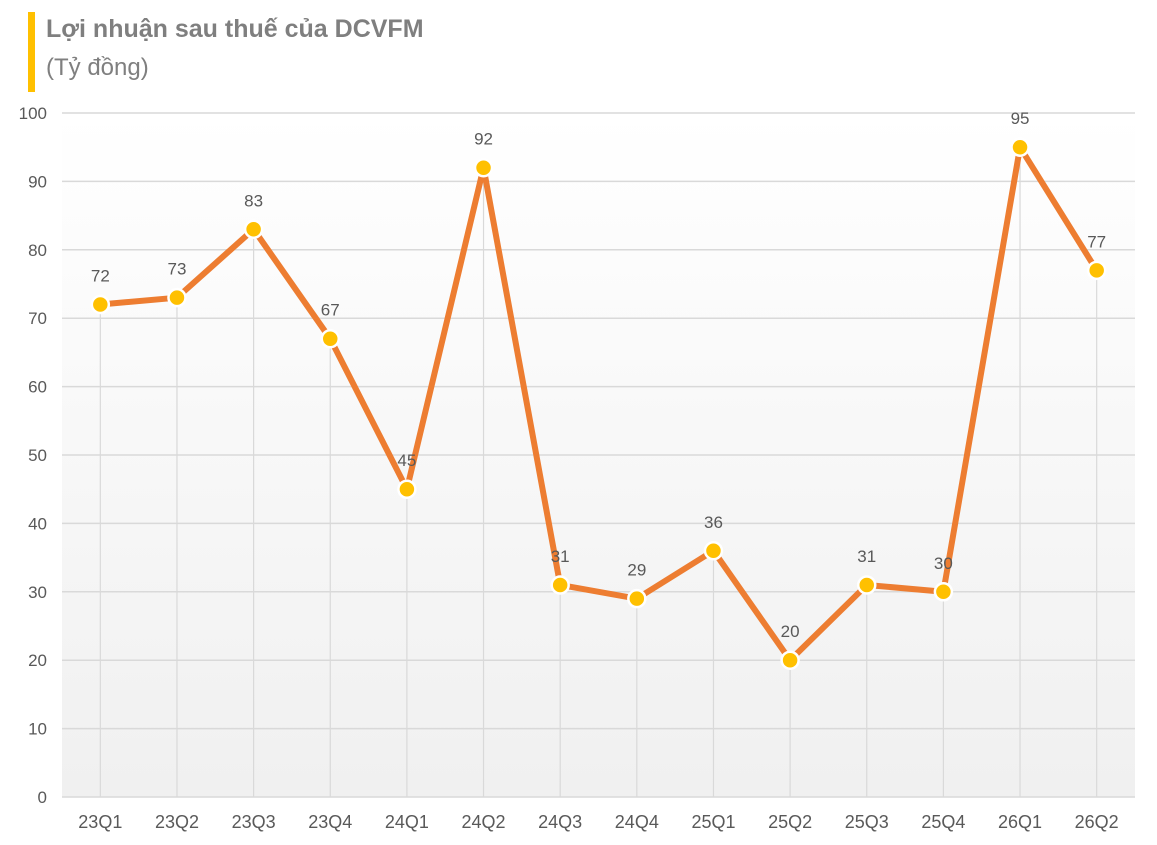 The width and height of the screenshot is (1157, 845). I want to click on data-label: 92, so click(483, 139).